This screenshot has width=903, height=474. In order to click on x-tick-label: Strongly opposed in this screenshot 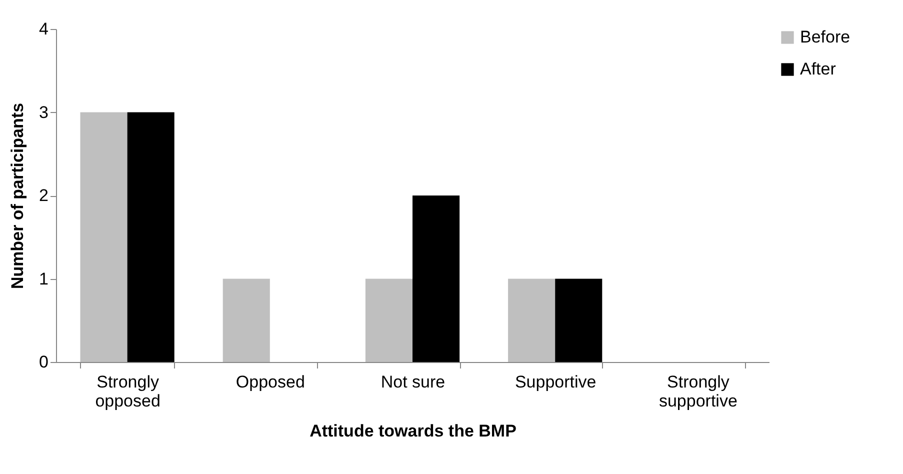, I will do `click(127, 391)`.